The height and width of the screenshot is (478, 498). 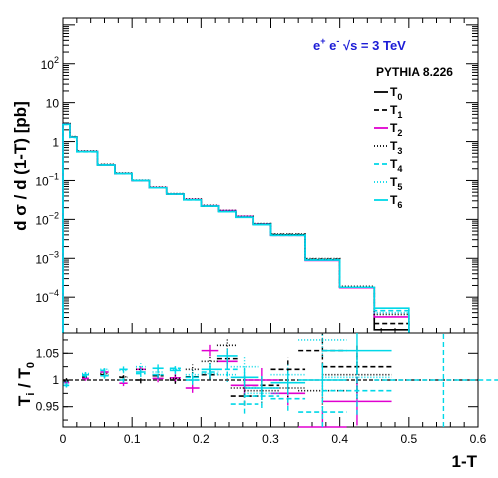 What do you see at coordinates (396, 201) in the screenshot?
I see `legend-label-T6: T6` at bounding box center [396, 201].